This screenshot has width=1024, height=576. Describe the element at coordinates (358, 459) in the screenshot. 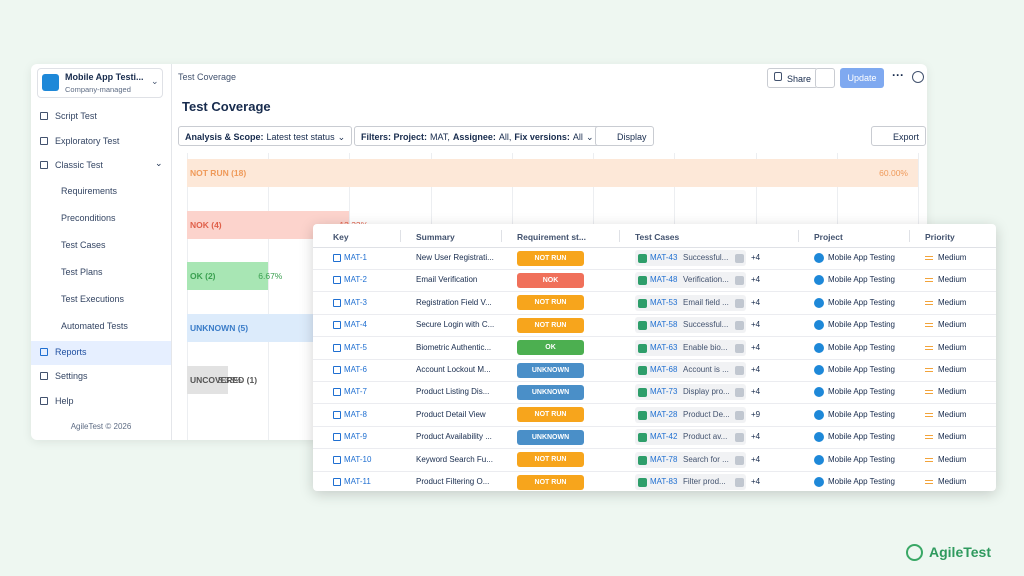

I see `key-link: MAT-10` at that location.